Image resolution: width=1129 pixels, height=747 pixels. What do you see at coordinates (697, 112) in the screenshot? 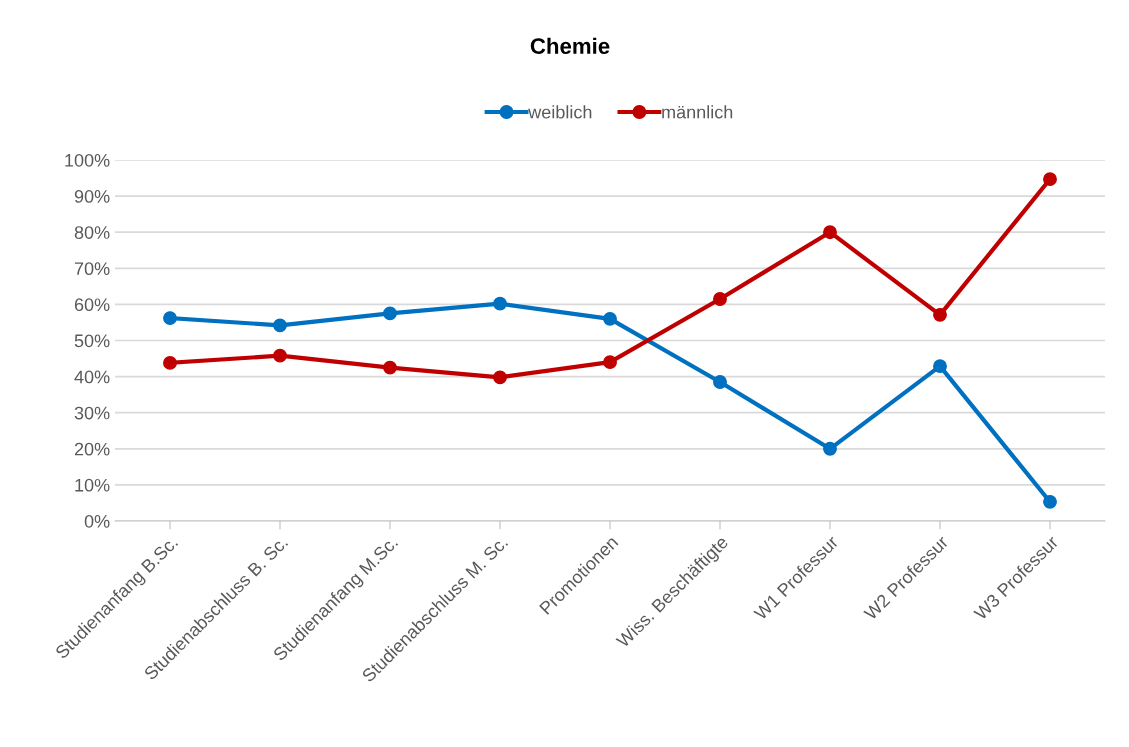
I see `legend-label: männlich` at bounding box center [697, 112].